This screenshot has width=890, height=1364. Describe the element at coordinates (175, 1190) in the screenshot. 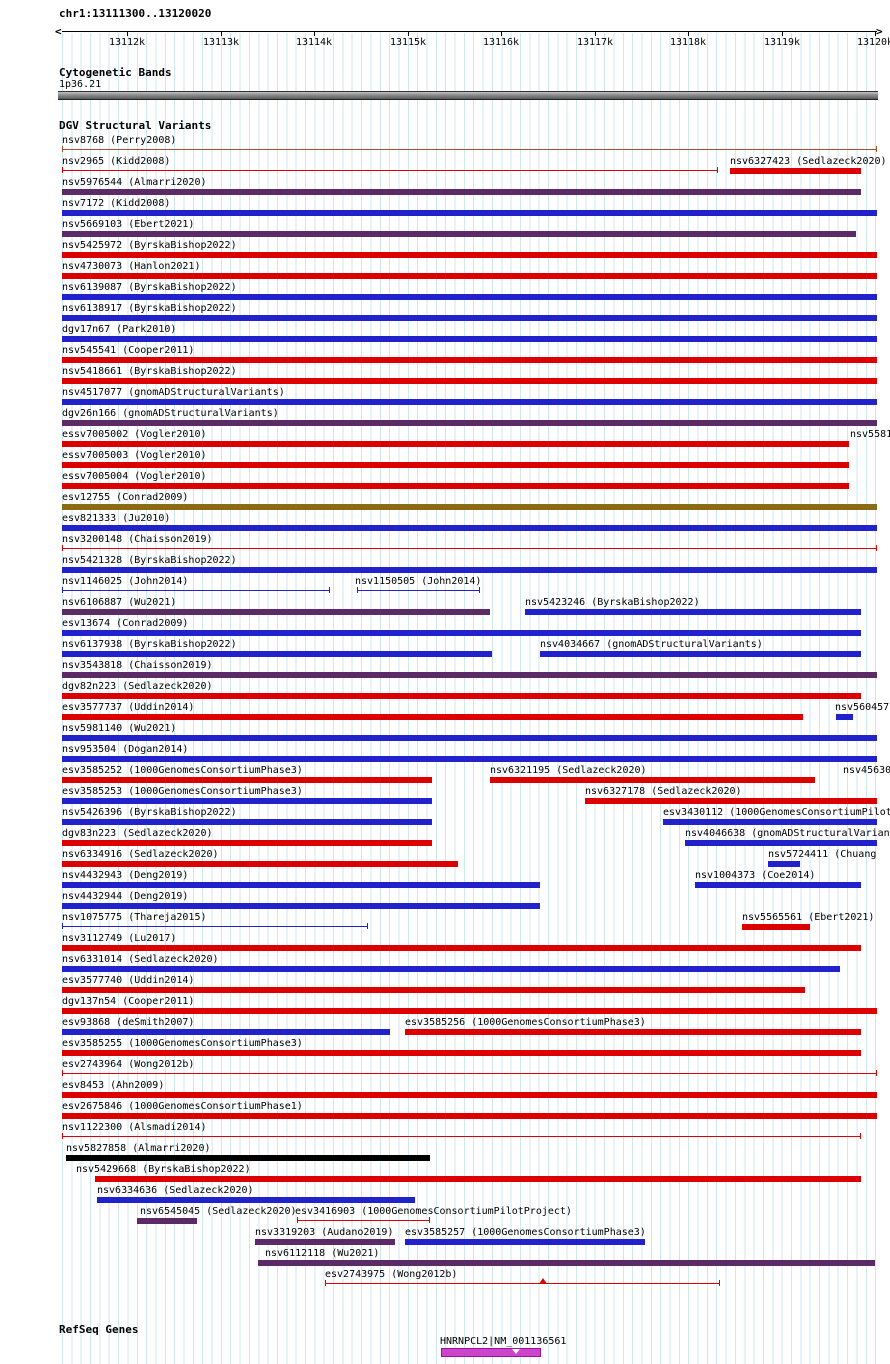

I see `variant-label: nsv6334636 (Sedlazeck2020)` at that location.